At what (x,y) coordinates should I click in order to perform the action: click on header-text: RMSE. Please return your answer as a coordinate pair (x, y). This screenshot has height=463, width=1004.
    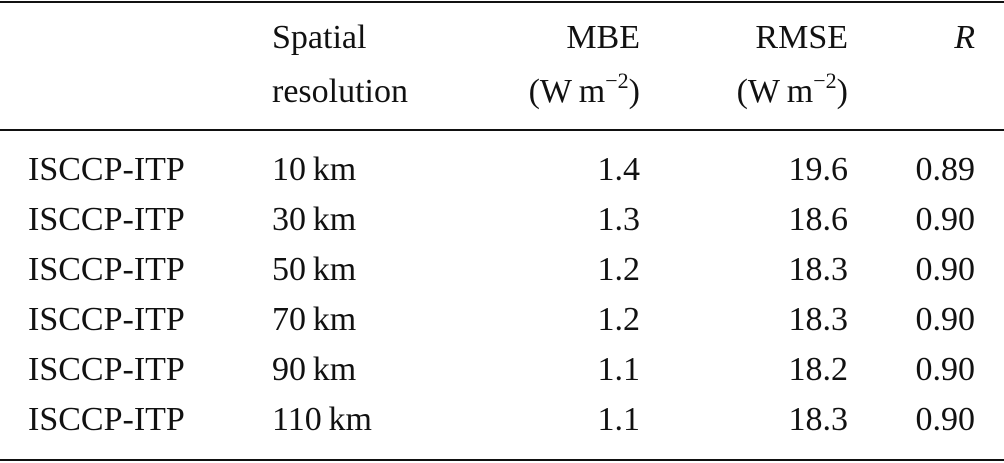
    Looking at the image, I should click on (801, 37).